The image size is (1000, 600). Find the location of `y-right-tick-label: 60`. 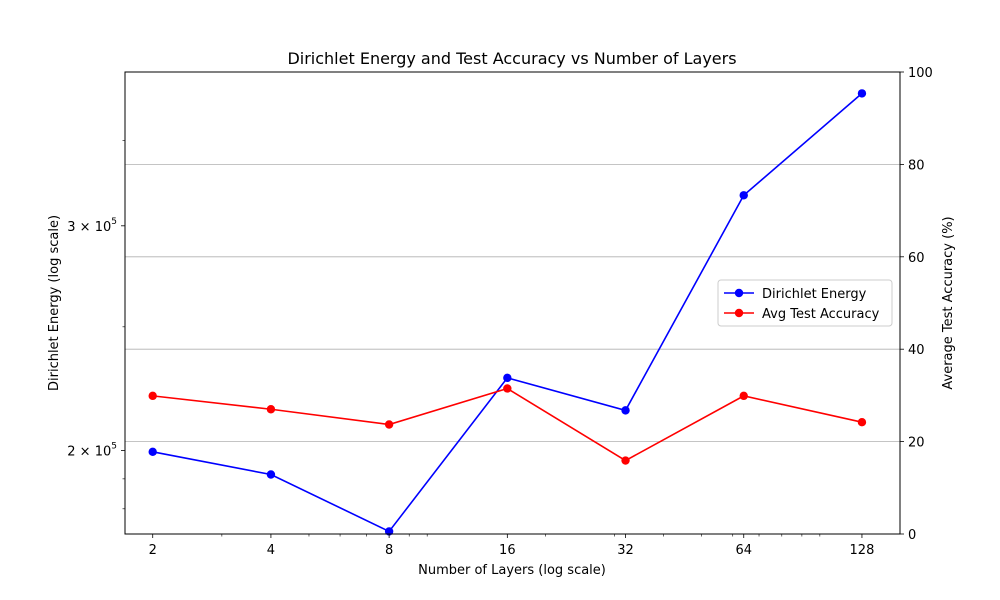

y-right-tick-label: 60 is located at coordinates (916, 258).